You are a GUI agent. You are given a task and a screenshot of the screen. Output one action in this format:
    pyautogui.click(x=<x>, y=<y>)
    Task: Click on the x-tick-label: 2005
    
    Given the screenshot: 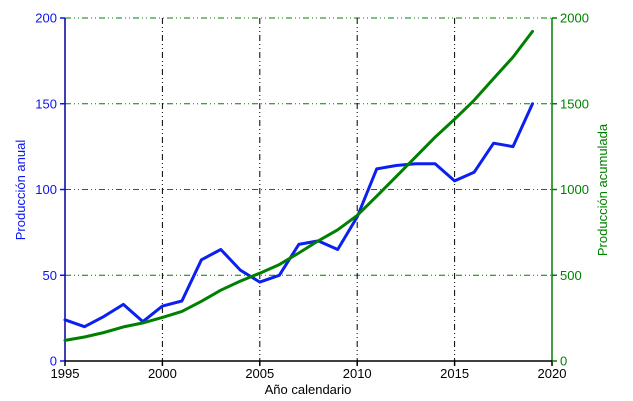 What is the action you would take?
    pyautogui.click(x=259, y=373)
    